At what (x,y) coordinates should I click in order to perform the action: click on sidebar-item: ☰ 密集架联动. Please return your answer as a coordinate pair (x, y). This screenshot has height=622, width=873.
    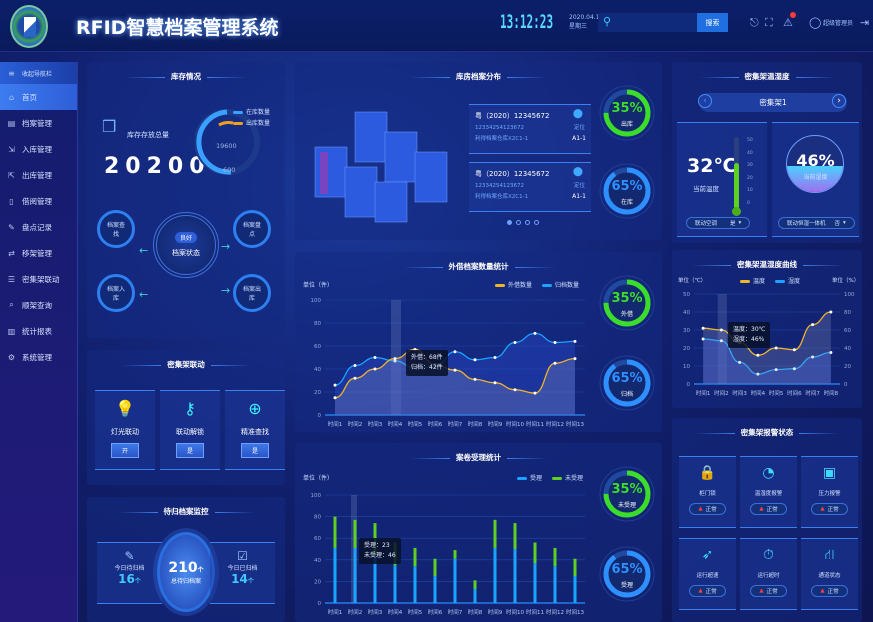
    Looking at the image, I should click on (38, 279).